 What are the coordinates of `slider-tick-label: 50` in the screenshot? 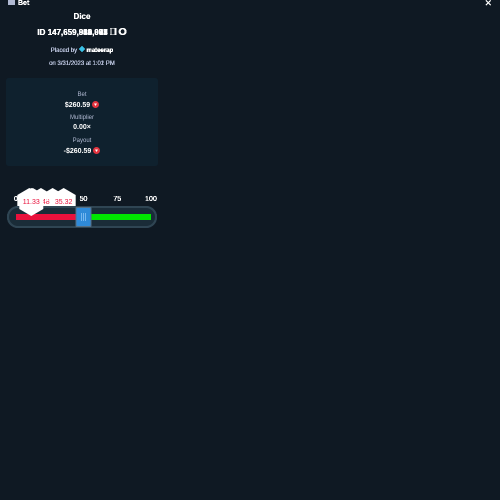 It's located at (84, 199).